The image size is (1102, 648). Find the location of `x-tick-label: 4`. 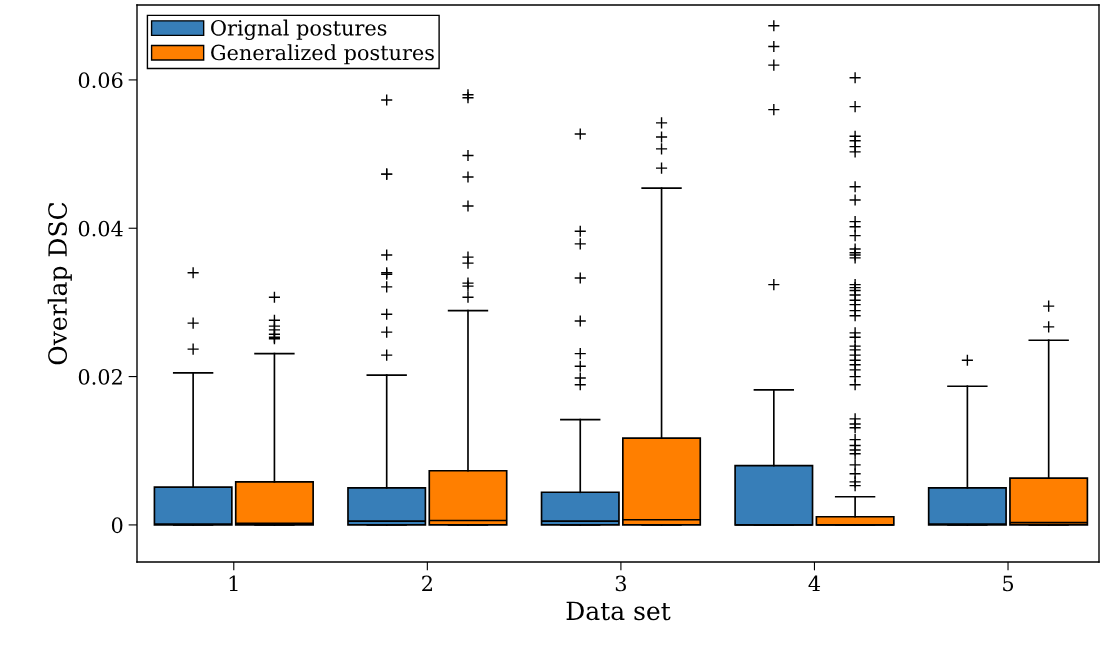

x-tick-label: 4 is located at coordinates (814, 583).